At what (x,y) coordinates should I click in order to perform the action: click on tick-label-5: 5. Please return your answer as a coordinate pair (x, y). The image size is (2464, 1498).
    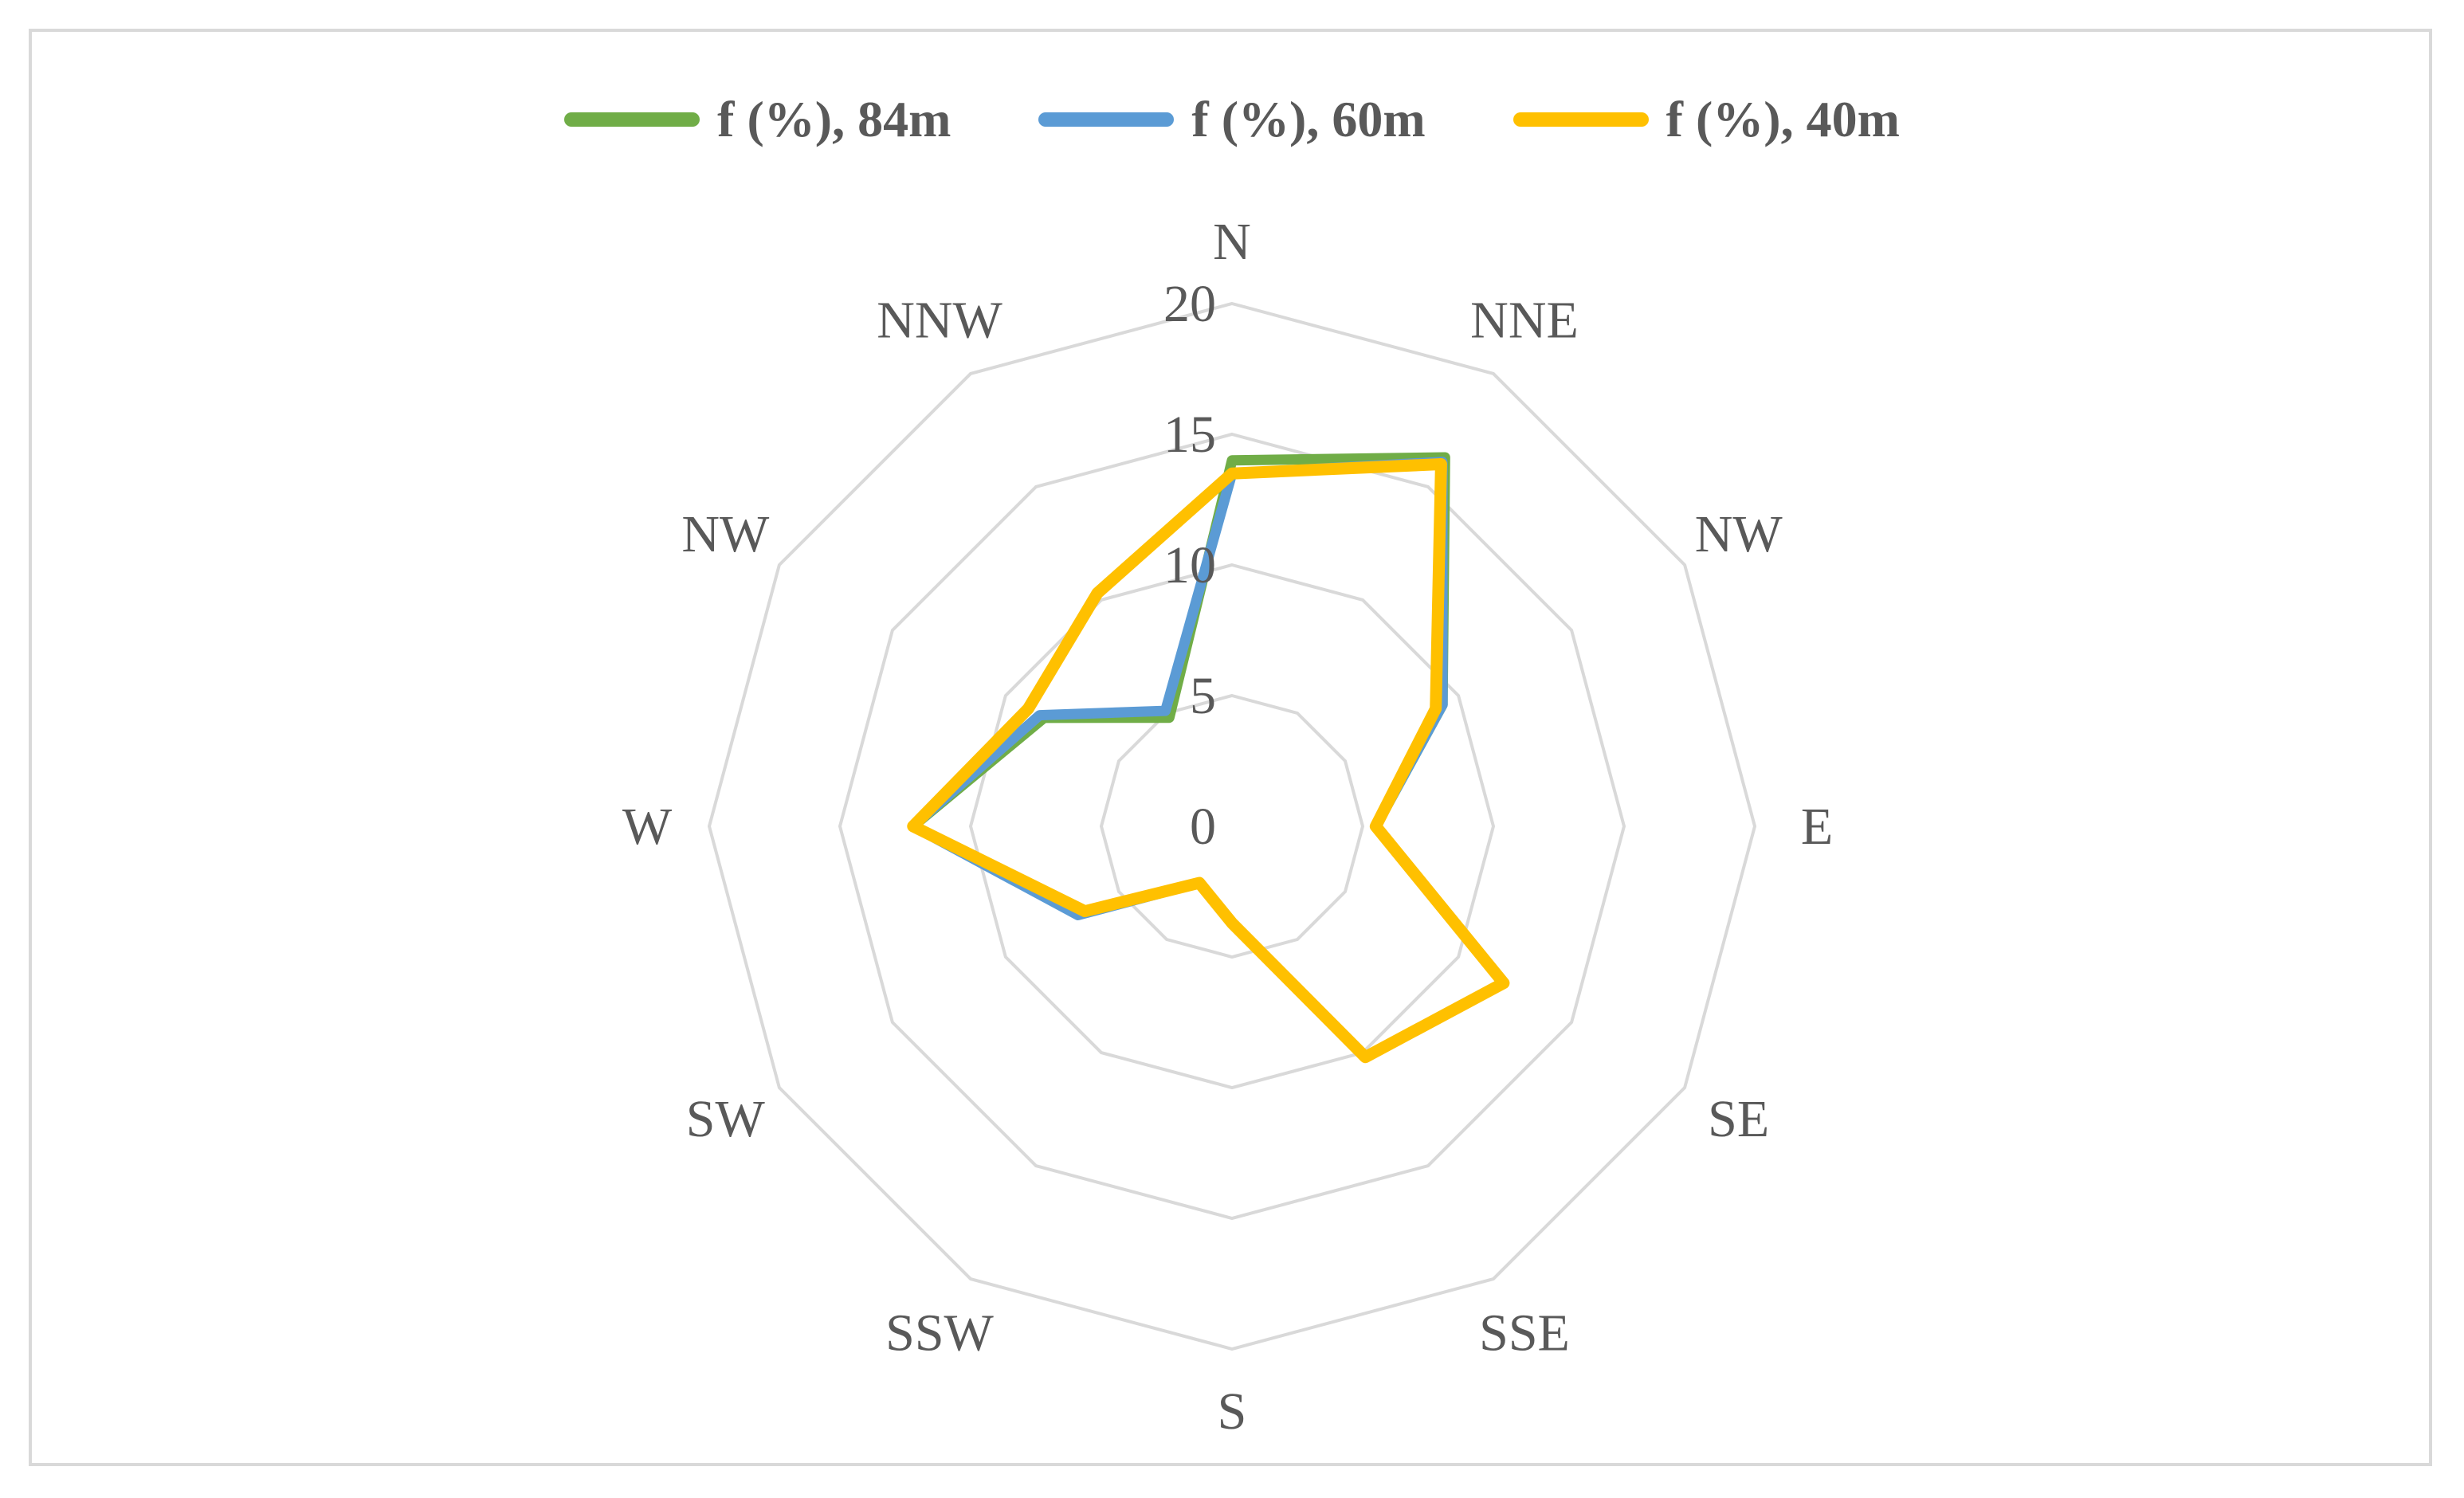
    Looking at the image, I should click on (1203, 696).